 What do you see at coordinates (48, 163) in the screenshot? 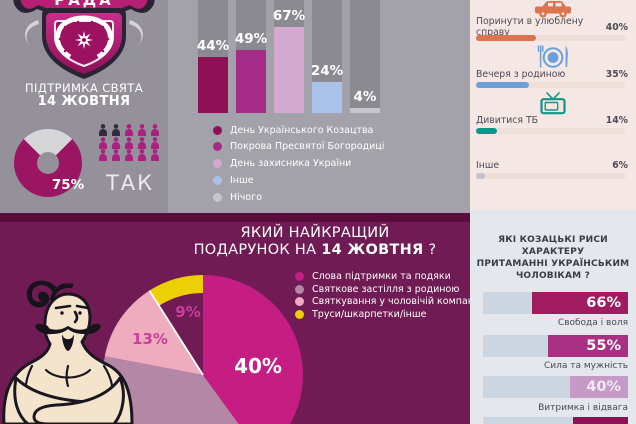
I see `support-donut-chart` at bounding box center [48, 163].